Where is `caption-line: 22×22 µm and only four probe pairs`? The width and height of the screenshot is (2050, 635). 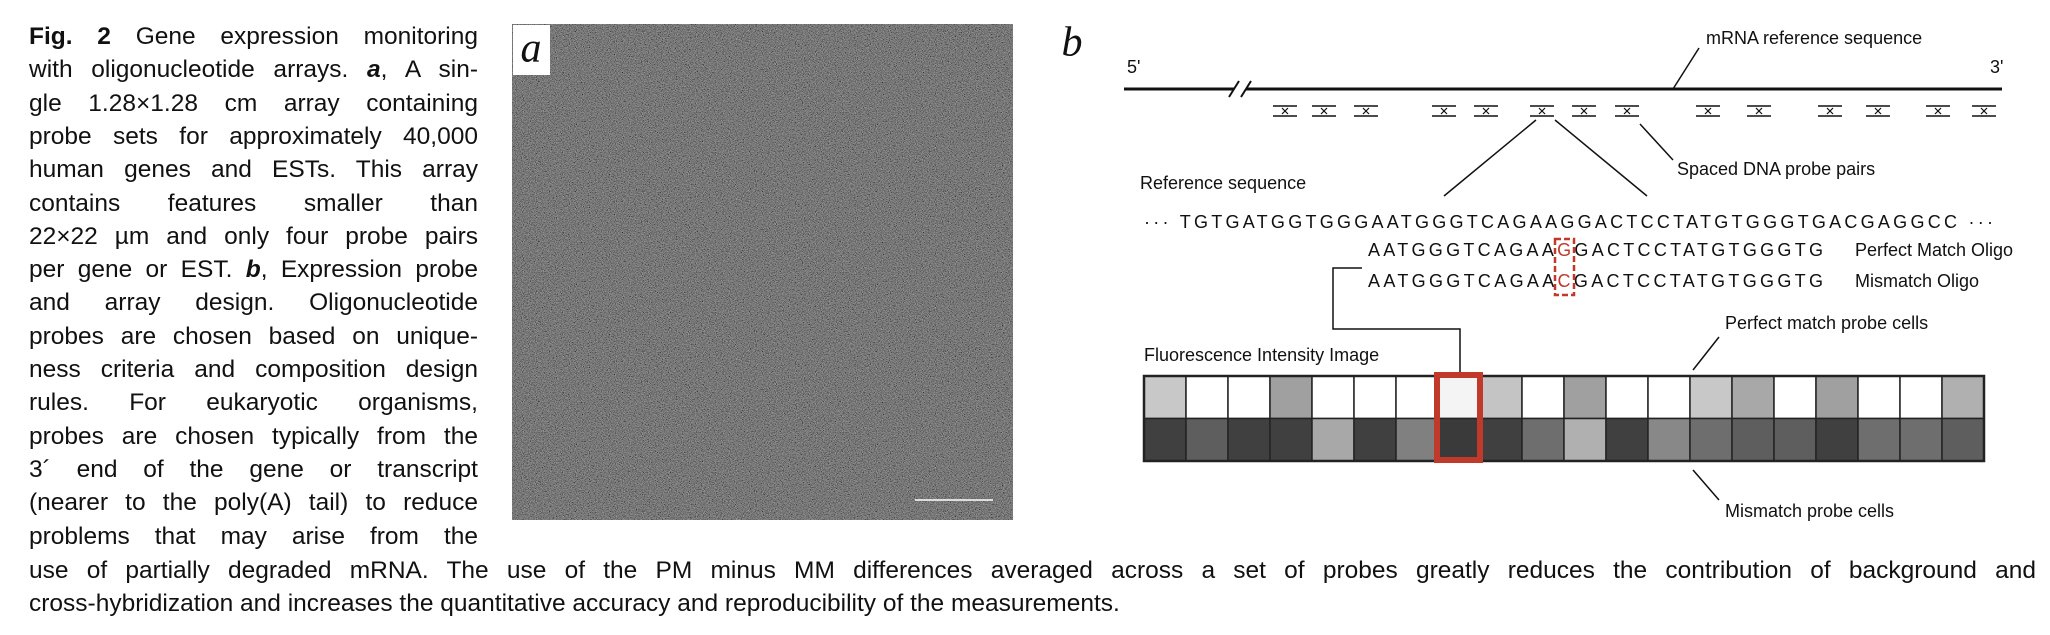
caption-line: 22×22 µm and only four probe pairs is located at coordinates (253, 236).